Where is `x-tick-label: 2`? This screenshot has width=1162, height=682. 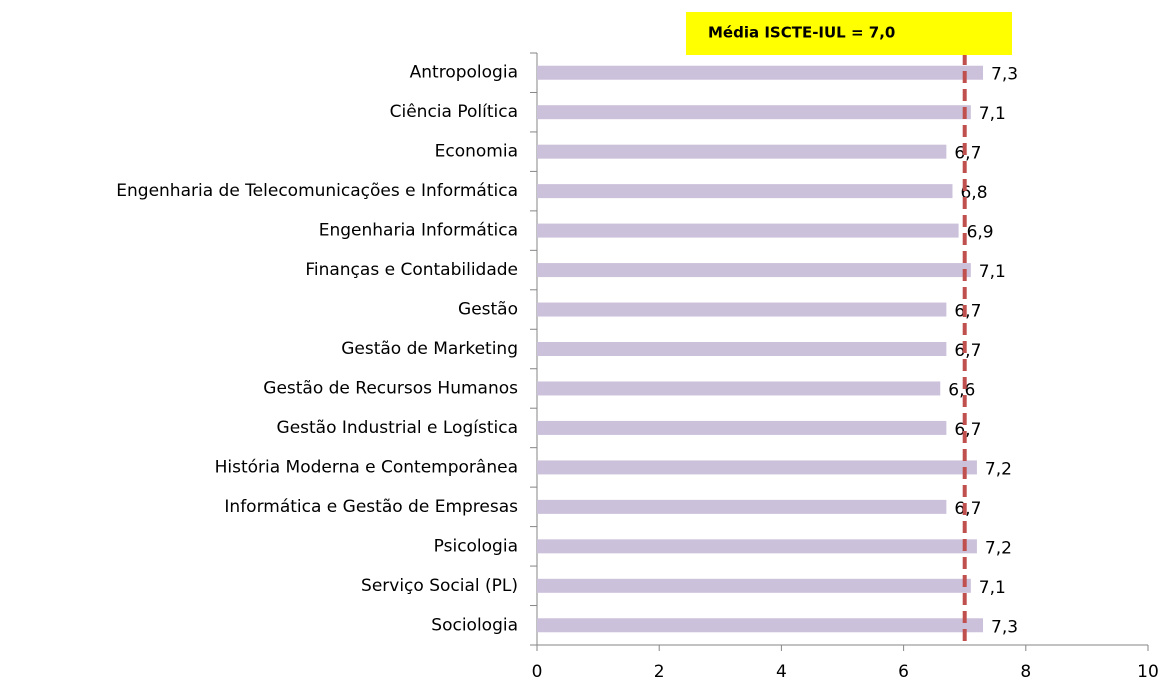 x-tick-label: 2 is located at coordinates (659, 672).